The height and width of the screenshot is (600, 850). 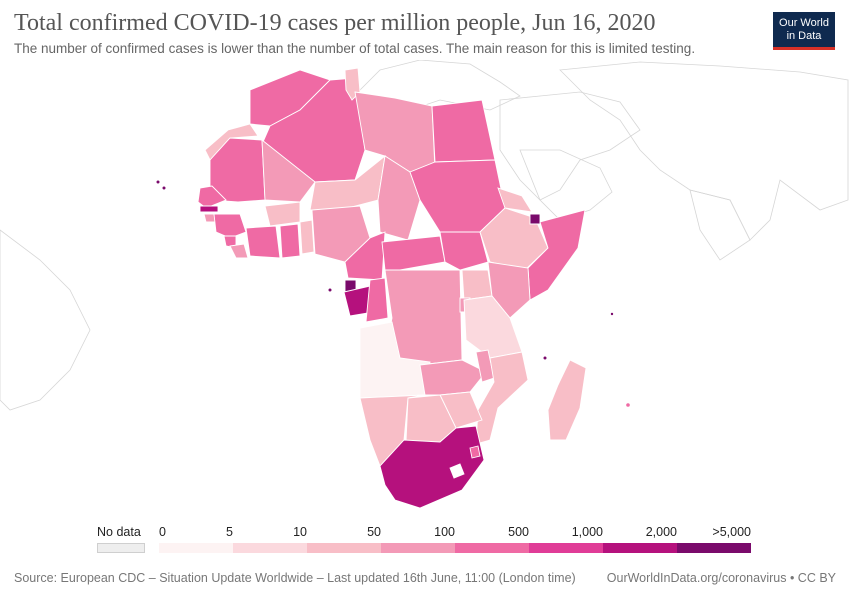 I want to click on source-link: OurWorldInData.org/coronavirus • CC BY, so click(x=721, y=578).